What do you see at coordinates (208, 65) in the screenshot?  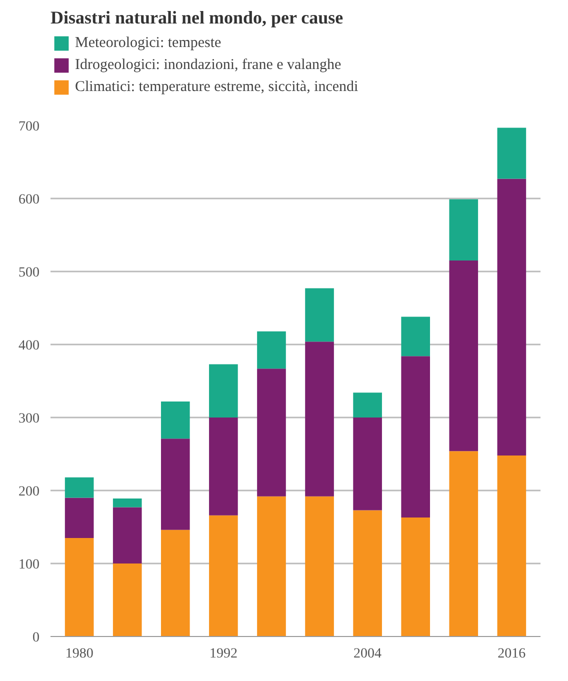 I see `legend-label: Idrogeologici: inondazioni, frane e valanghe` at bounding box center [208, 65].